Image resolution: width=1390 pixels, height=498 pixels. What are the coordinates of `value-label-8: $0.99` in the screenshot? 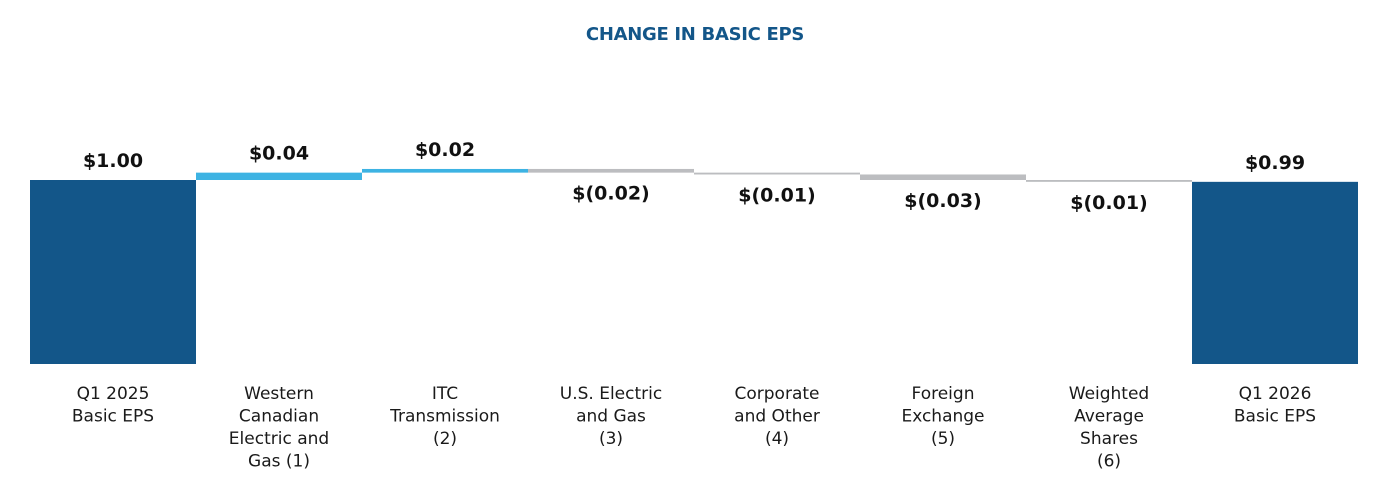 It's located at (1275, 163).